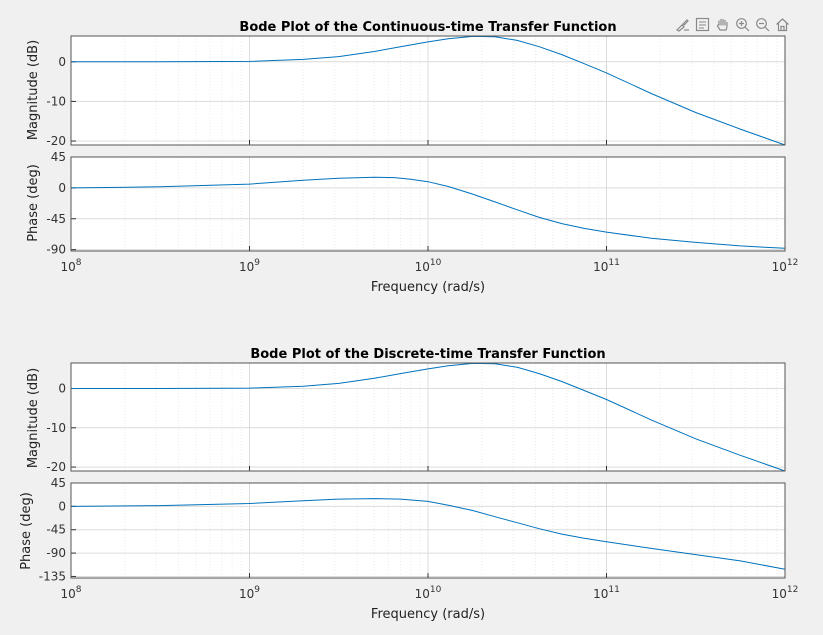  I want to click on phase-ylabel-discrete: Phase (deg), so click(26, 531).